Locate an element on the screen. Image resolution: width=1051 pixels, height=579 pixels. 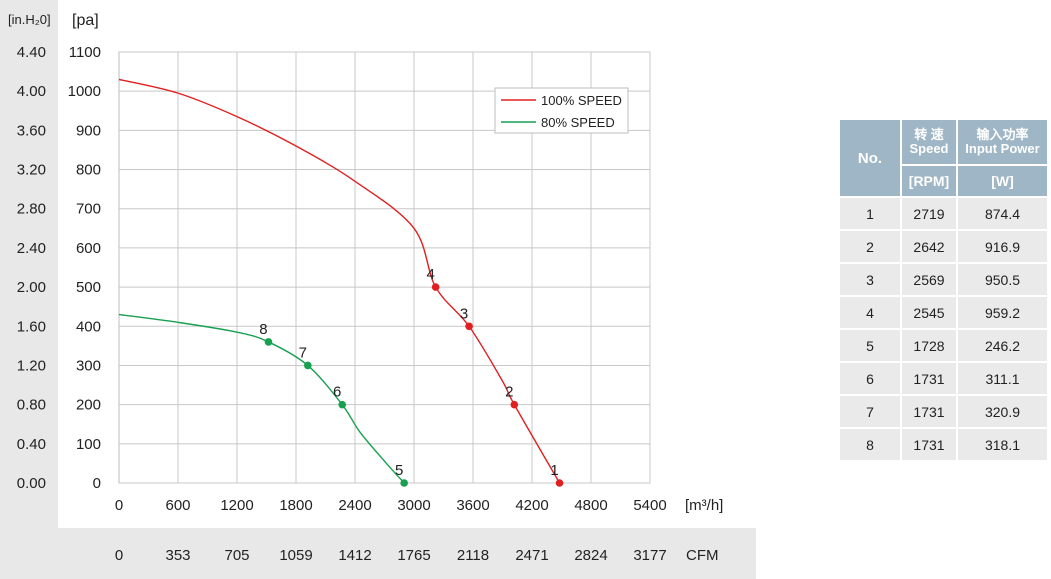
x-tick-label: 4200 is located at coordinates (531, 505).